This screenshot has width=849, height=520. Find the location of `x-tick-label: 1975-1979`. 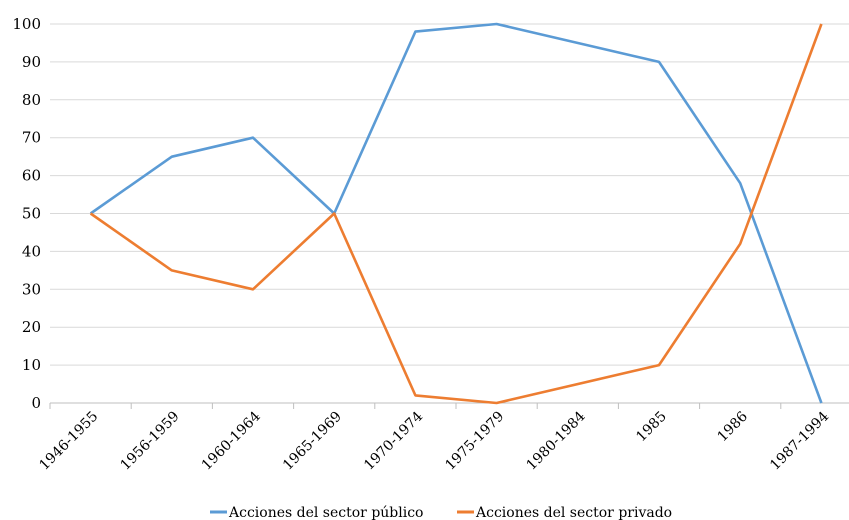

x-tick-label: 1975-1979 is located at coordinates (474, 441).